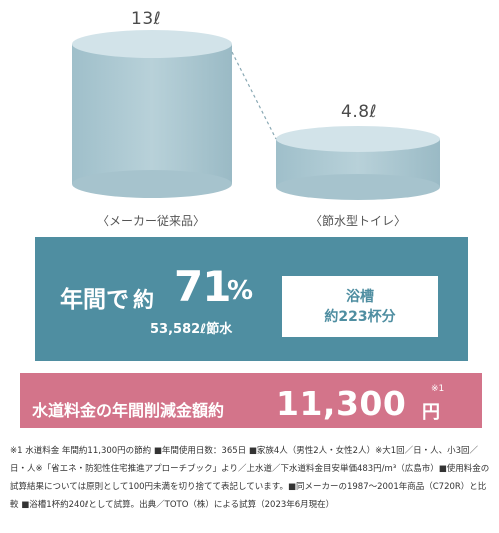  I want to click on savings-label: 水道料金の年間削減金額約, so click(128, 410).